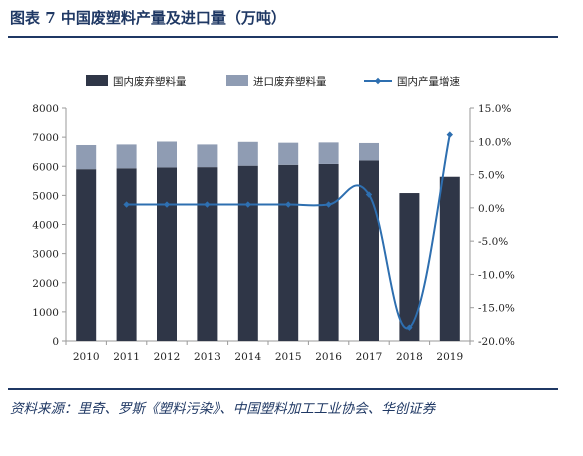 Image resolution: width=583 pixels, height=456 pixels. Describe the element at coordinates (493, 242) in the screenshot. I see `right-tick-label: -5.0%` at that location.